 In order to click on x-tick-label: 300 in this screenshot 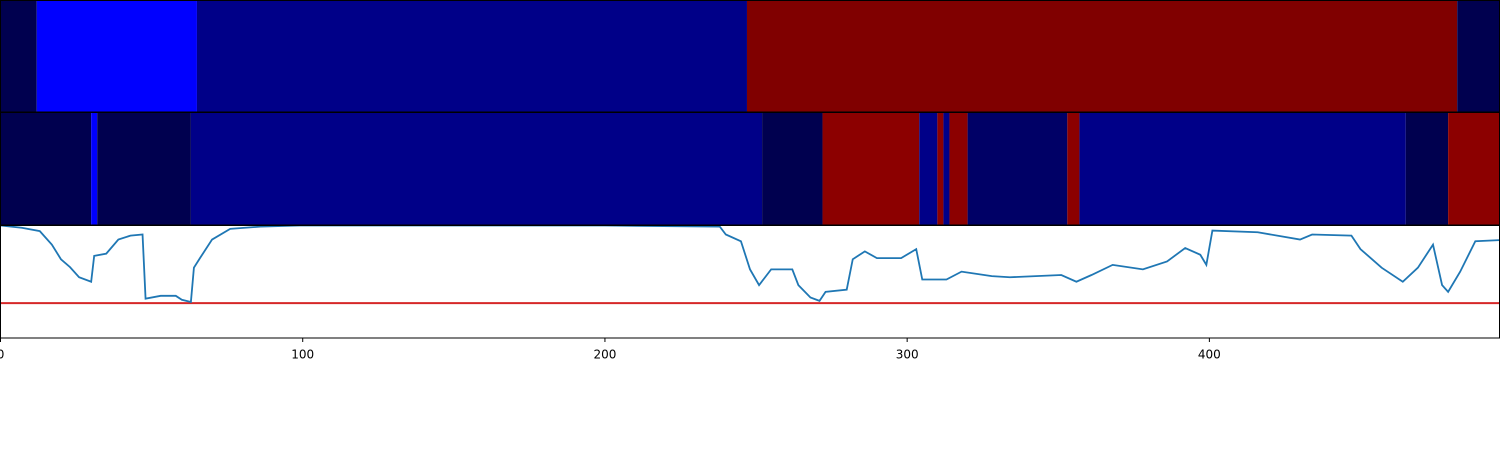, I will do `click(907, 355)`.